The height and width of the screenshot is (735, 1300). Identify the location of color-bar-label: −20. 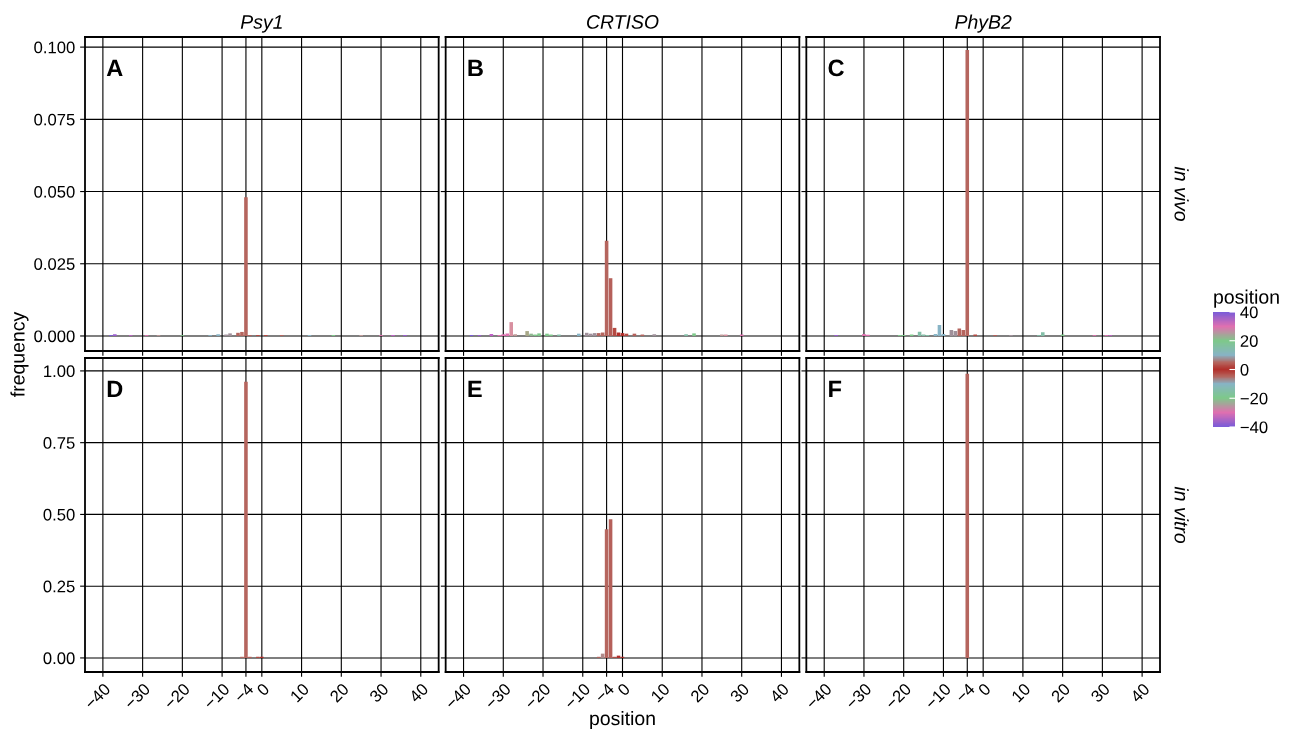
(1254, 398).